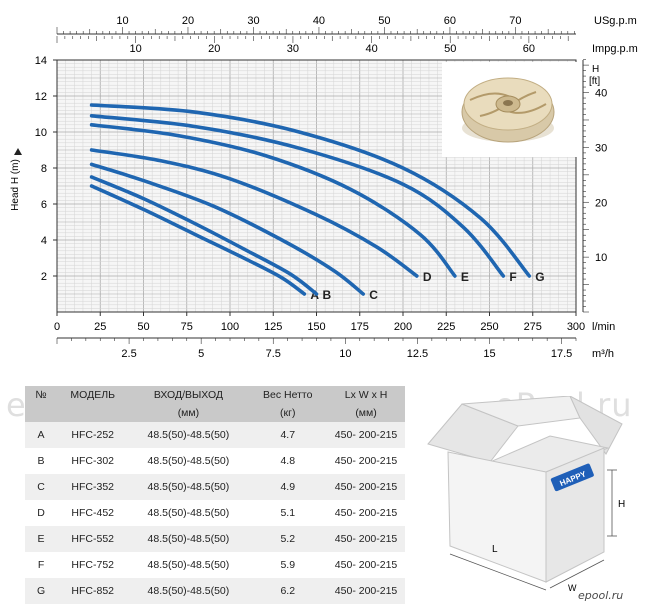  Describe the element at coordinates (526, 494) in the screenshot. I see `packaging-box-illustration: HAPPY H L W` at that location.